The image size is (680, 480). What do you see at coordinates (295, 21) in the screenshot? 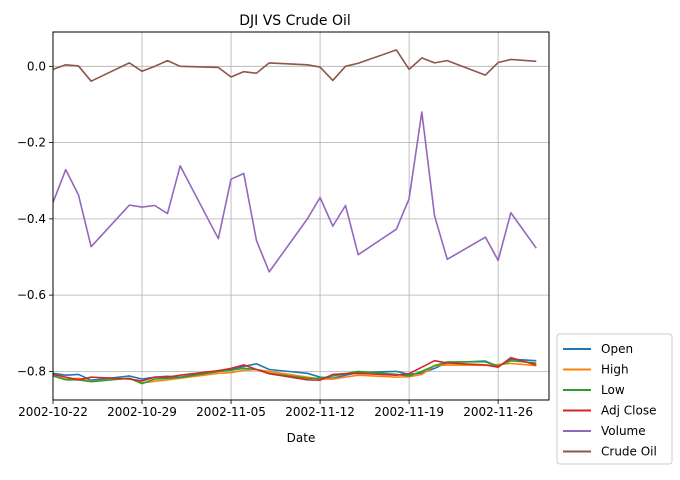
I see `chart-title: DJI VS Crude Oil` at bounding box center [295, 21].